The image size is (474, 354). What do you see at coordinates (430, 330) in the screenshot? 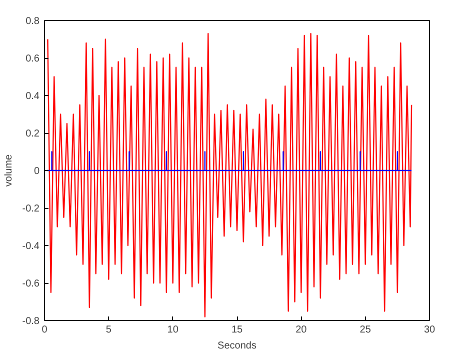
I see `x-tick-label: 30` at bounding box center [430, 330].